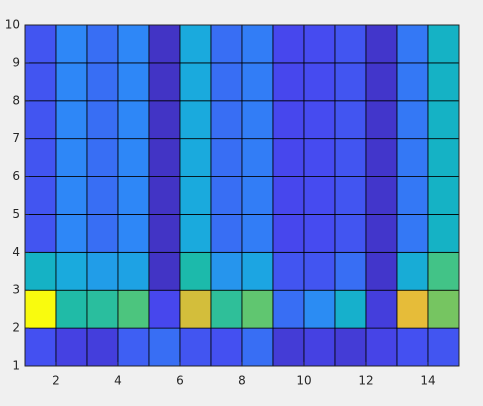 The image size is (483, 406). What do you see at coordinates (16, 290) in the screenshot?
I see `y-tick-label: 3` at bounding box center [16, 290].